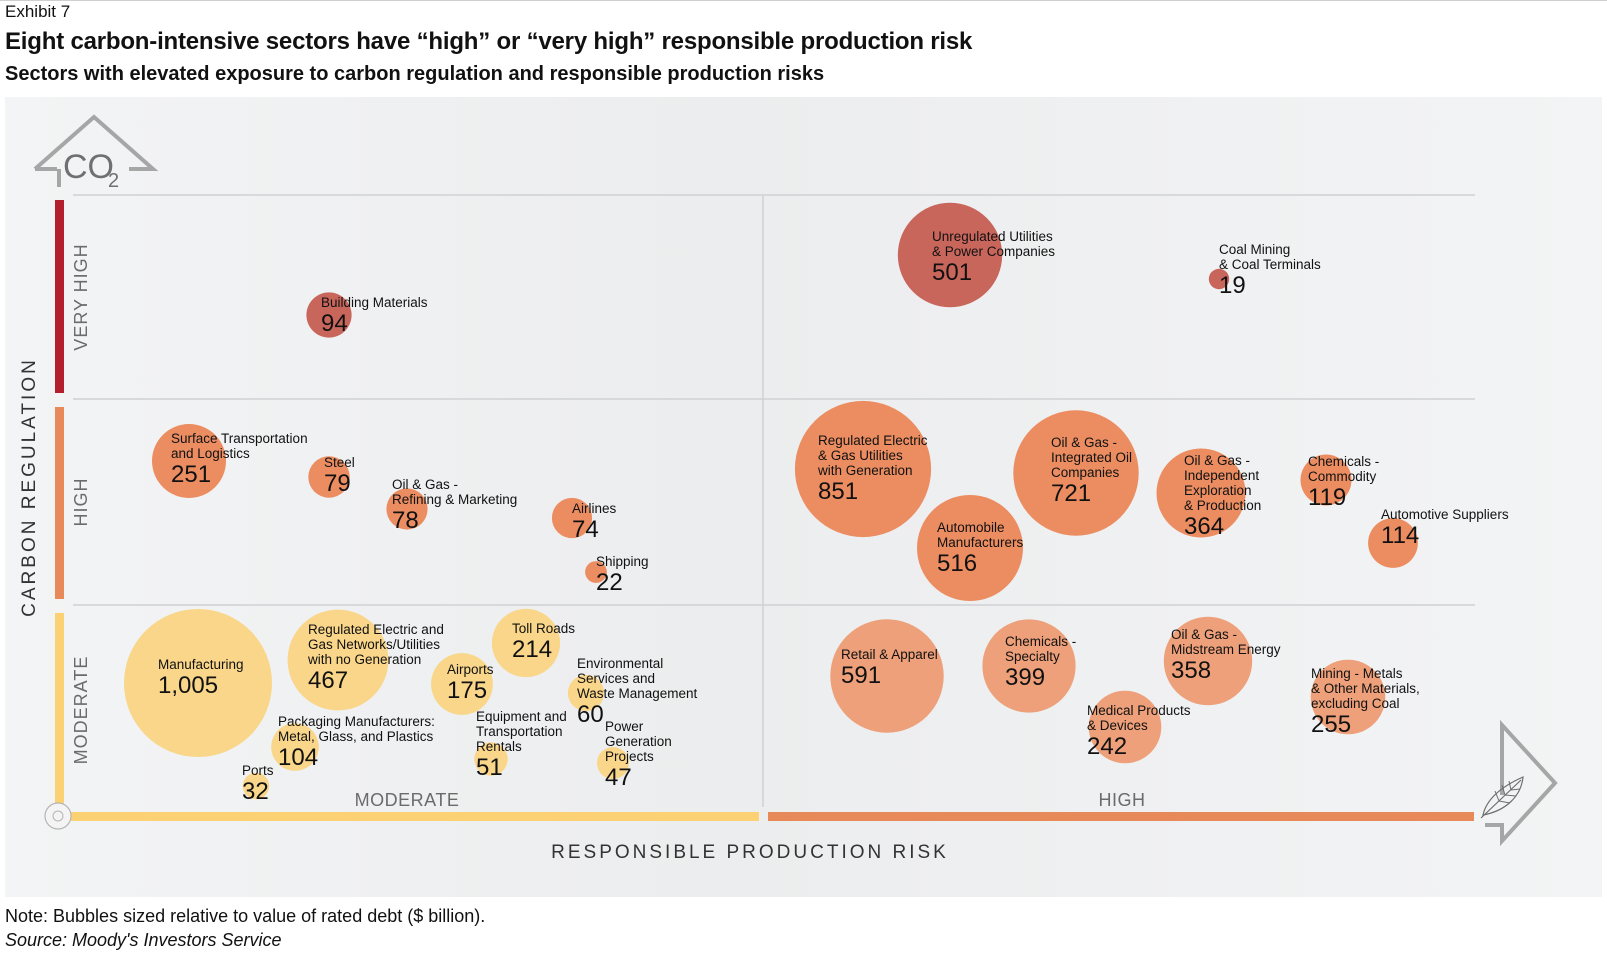 The image size is (1607, 954). What do you see at coordinates (618, 777) in the screenshot?
I see `bubble-value-label: 47` at bounding box center [618, 777].